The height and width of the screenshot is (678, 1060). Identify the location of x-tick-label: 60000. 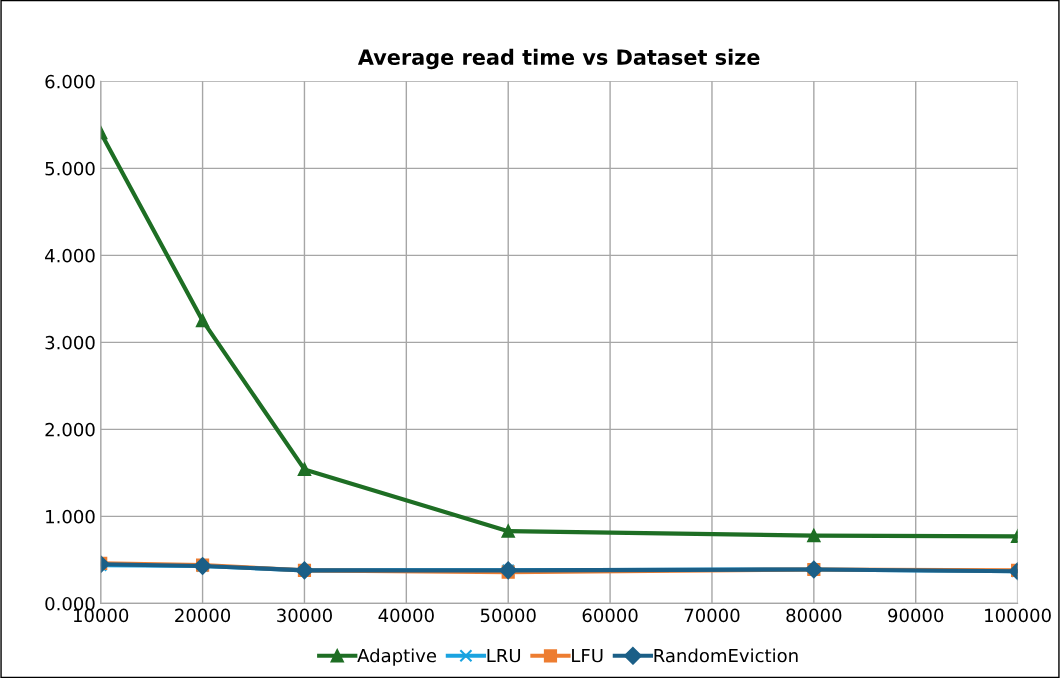
(610, 615).